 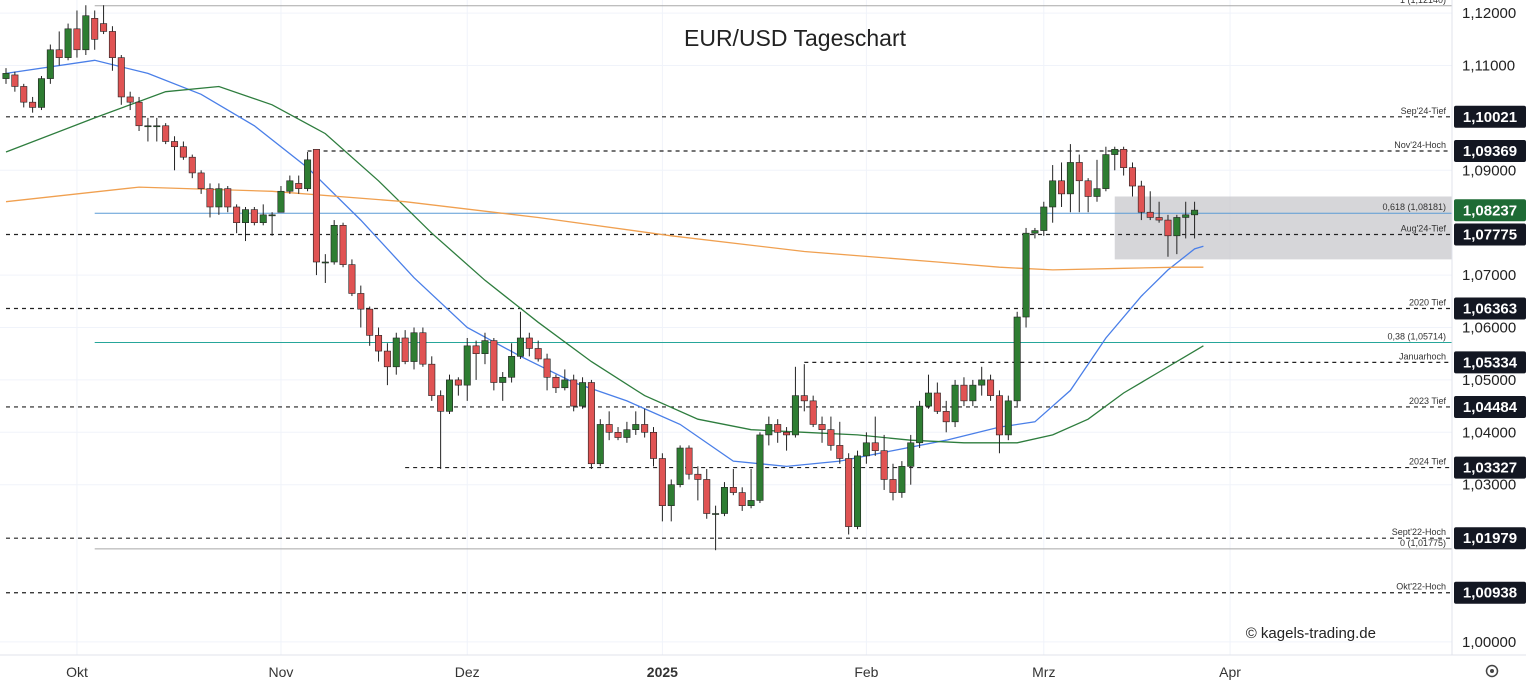 What do you see at coordinates (1490, 151) in the screenshot?
I see `price-tag-label: 1,09369` at bounding box center [1490, 151].